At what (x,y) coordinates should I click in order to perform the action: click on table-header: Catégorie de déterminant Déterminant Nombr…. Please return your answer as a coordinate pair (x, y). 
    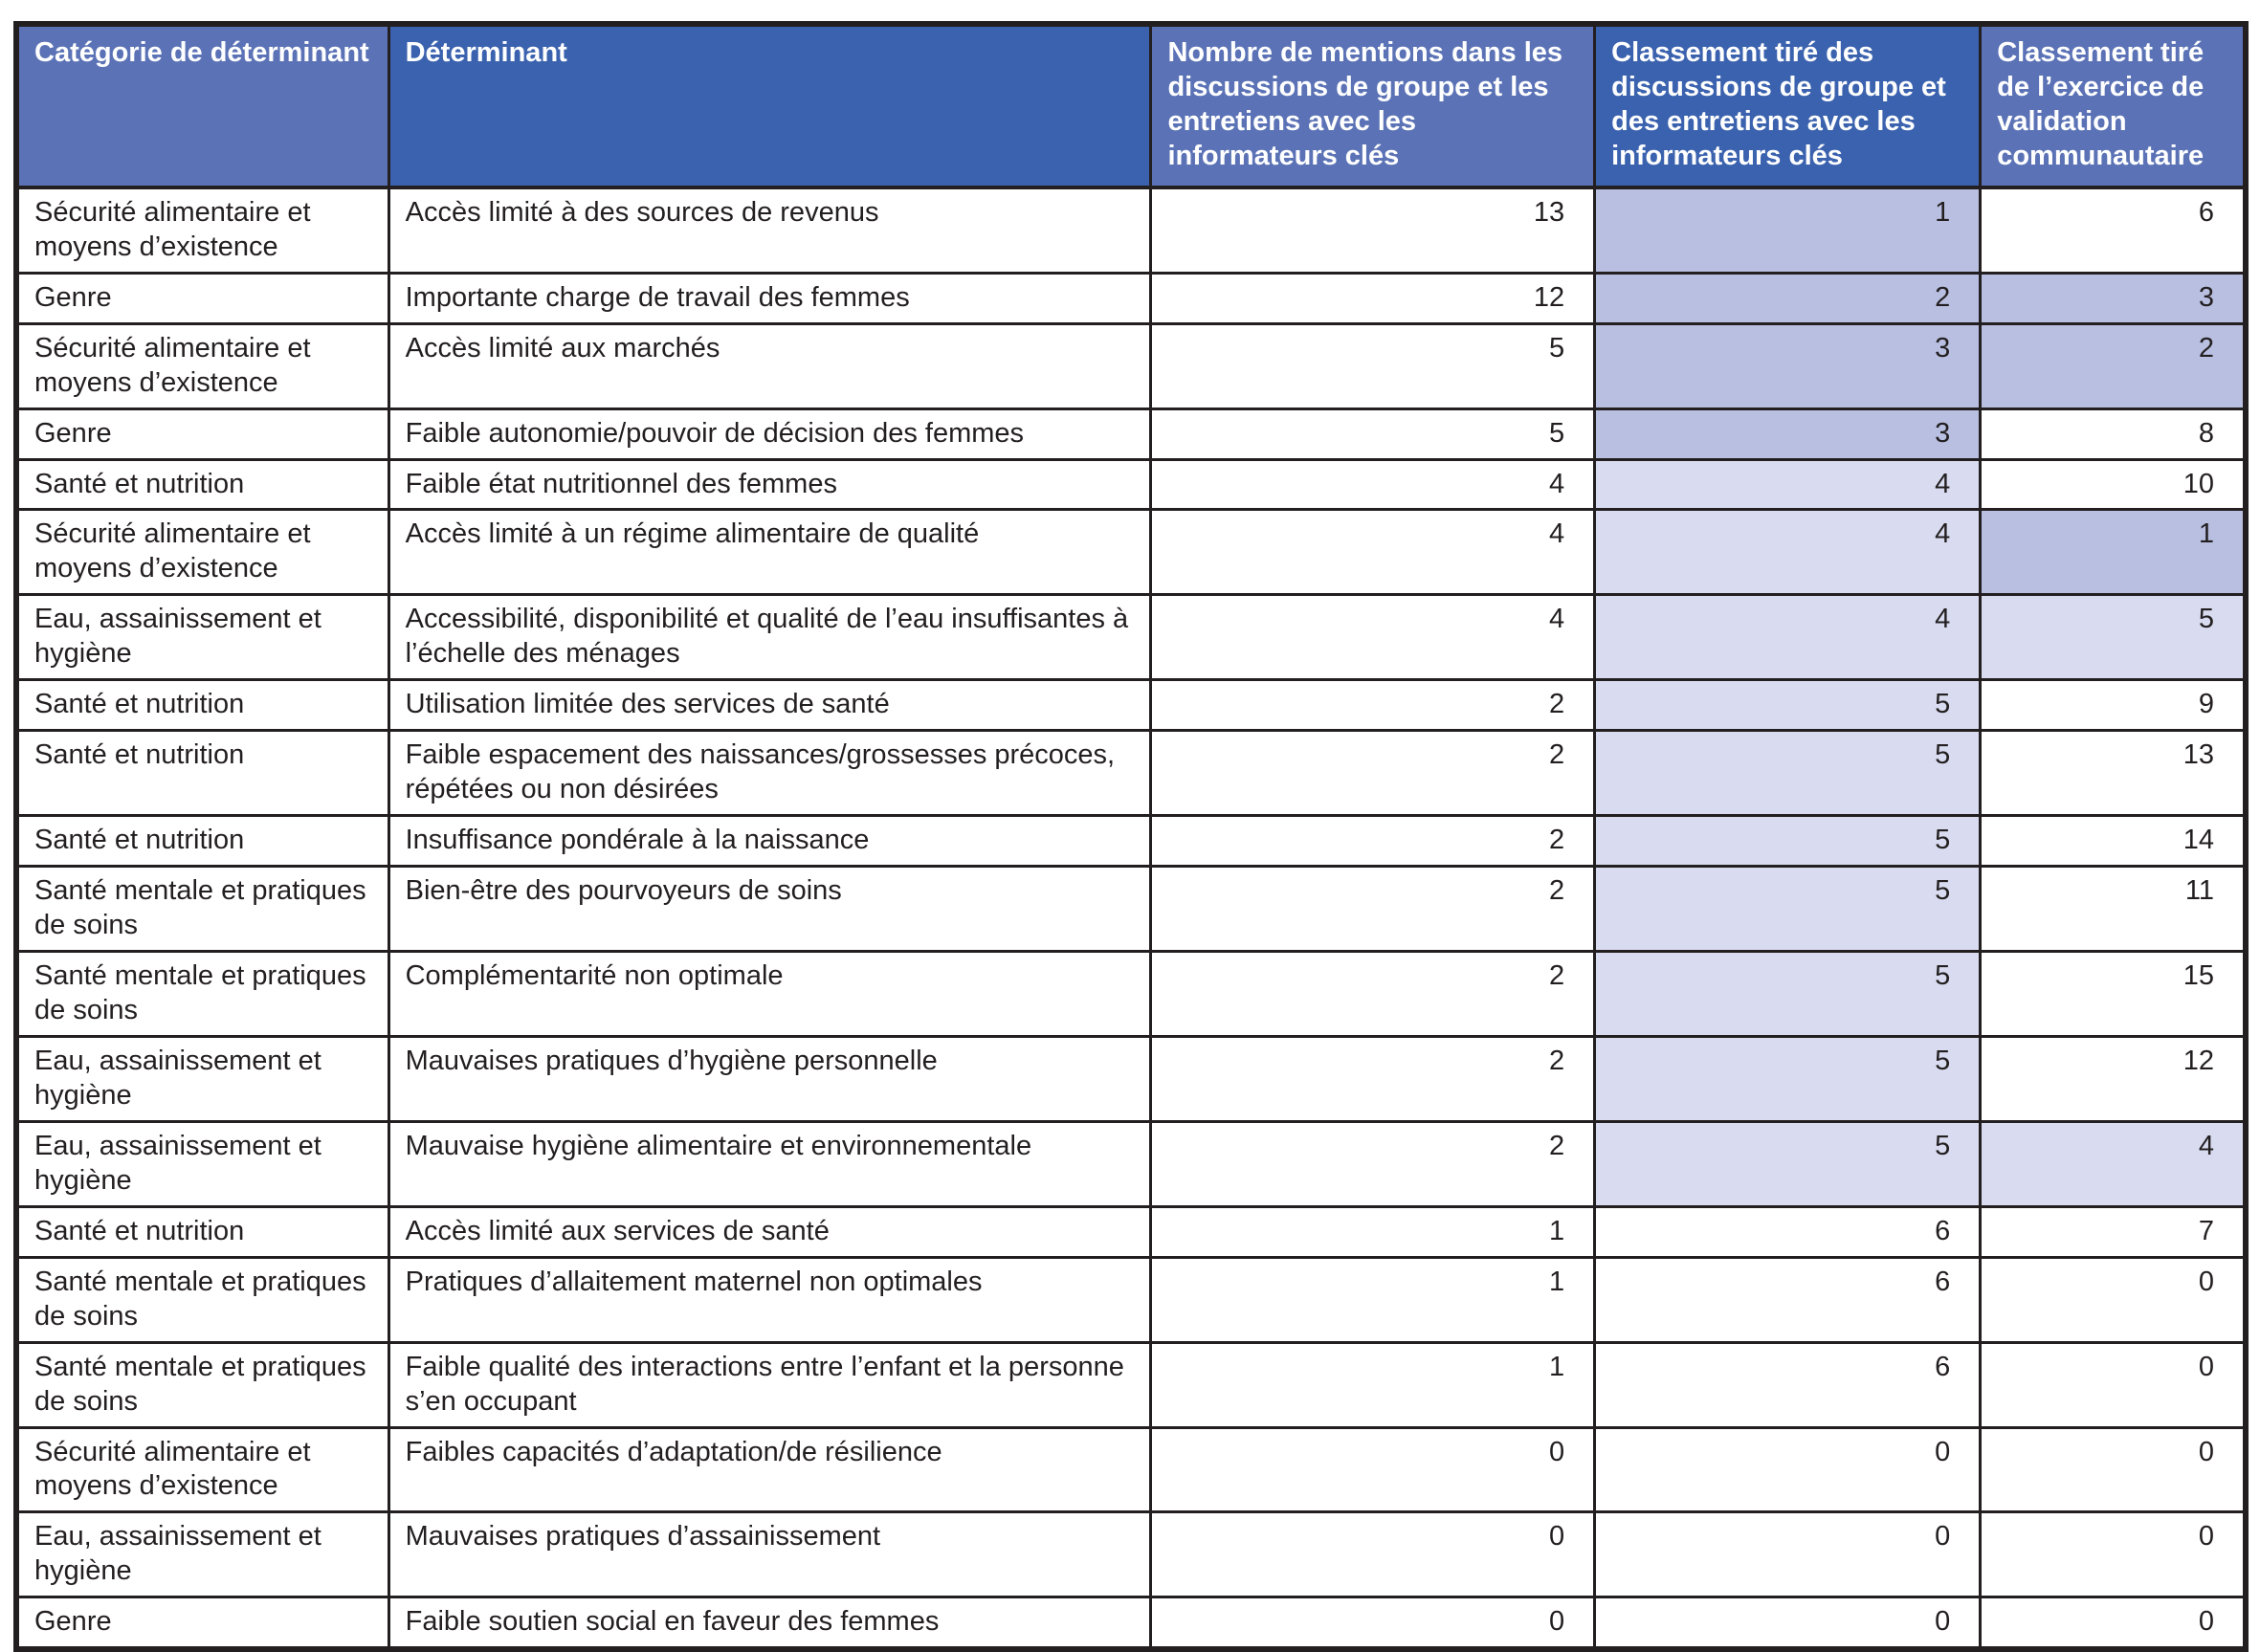
    Looking at the image, I should click on (1131, 105).